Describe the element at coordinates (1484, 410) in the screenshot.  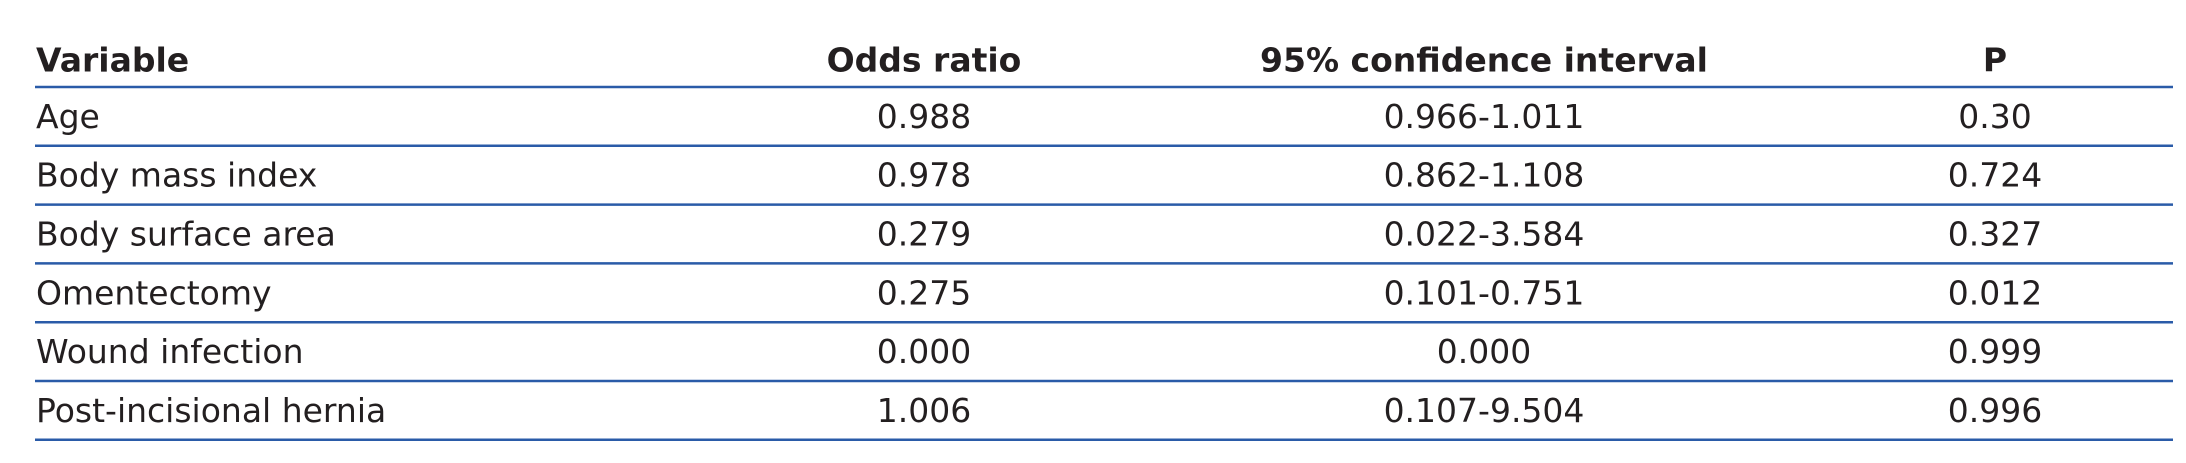
I see `cell: 0.107-9.504` at that location.